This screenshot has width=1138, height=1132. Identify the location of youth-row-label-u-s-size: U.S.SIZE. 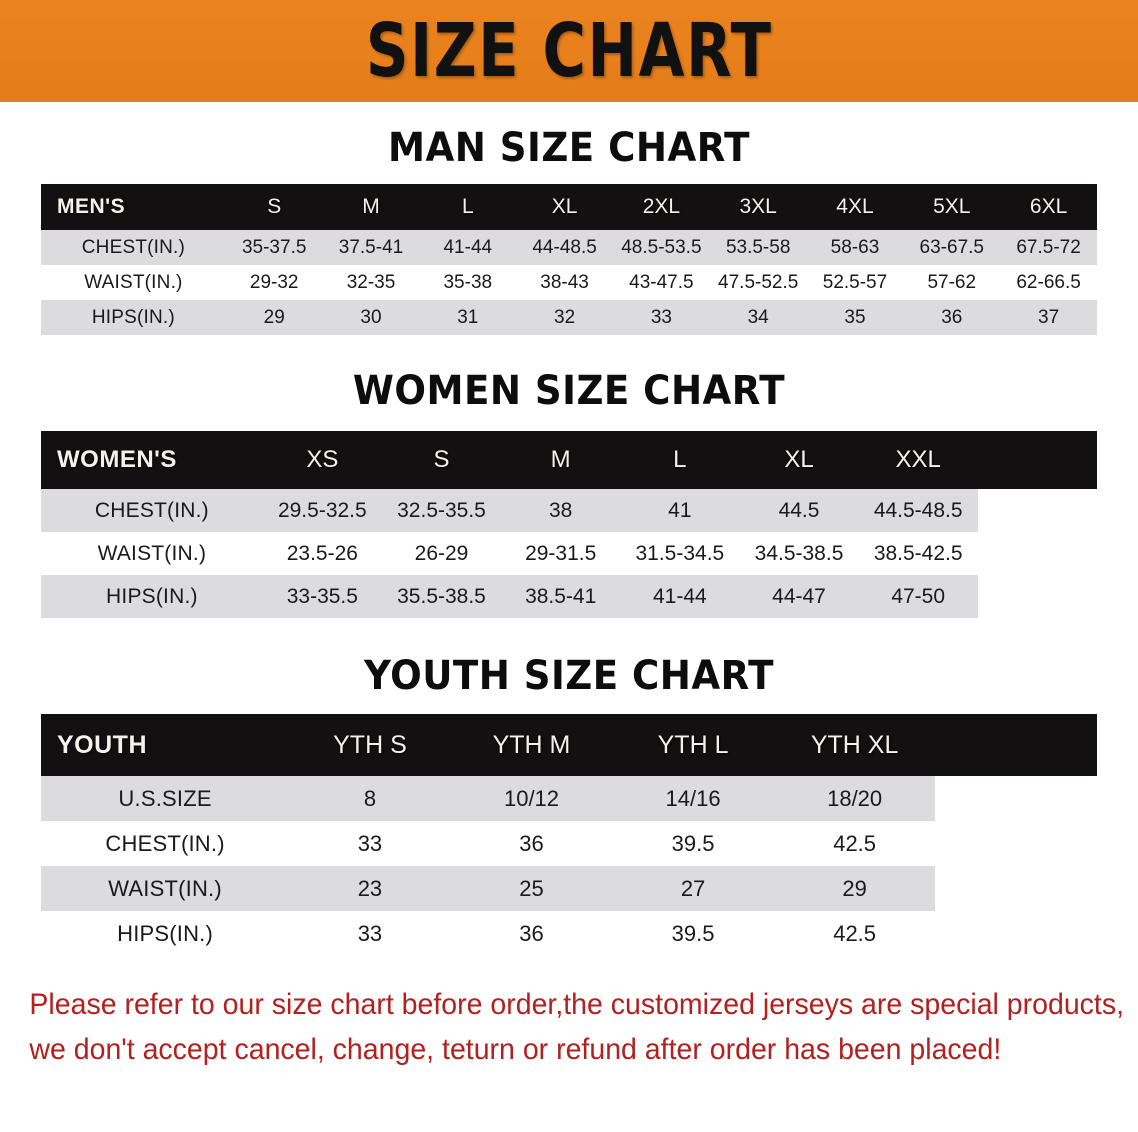
(165, 798).